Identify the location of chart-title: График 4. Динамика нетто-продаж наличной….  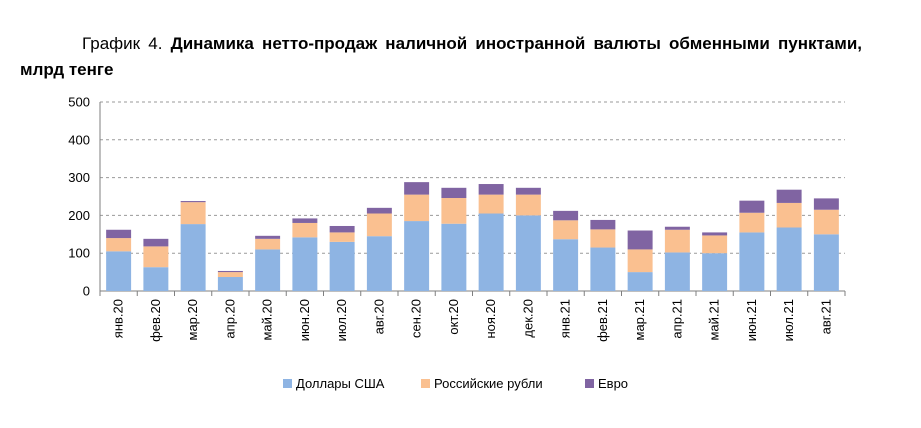
(441, 57).